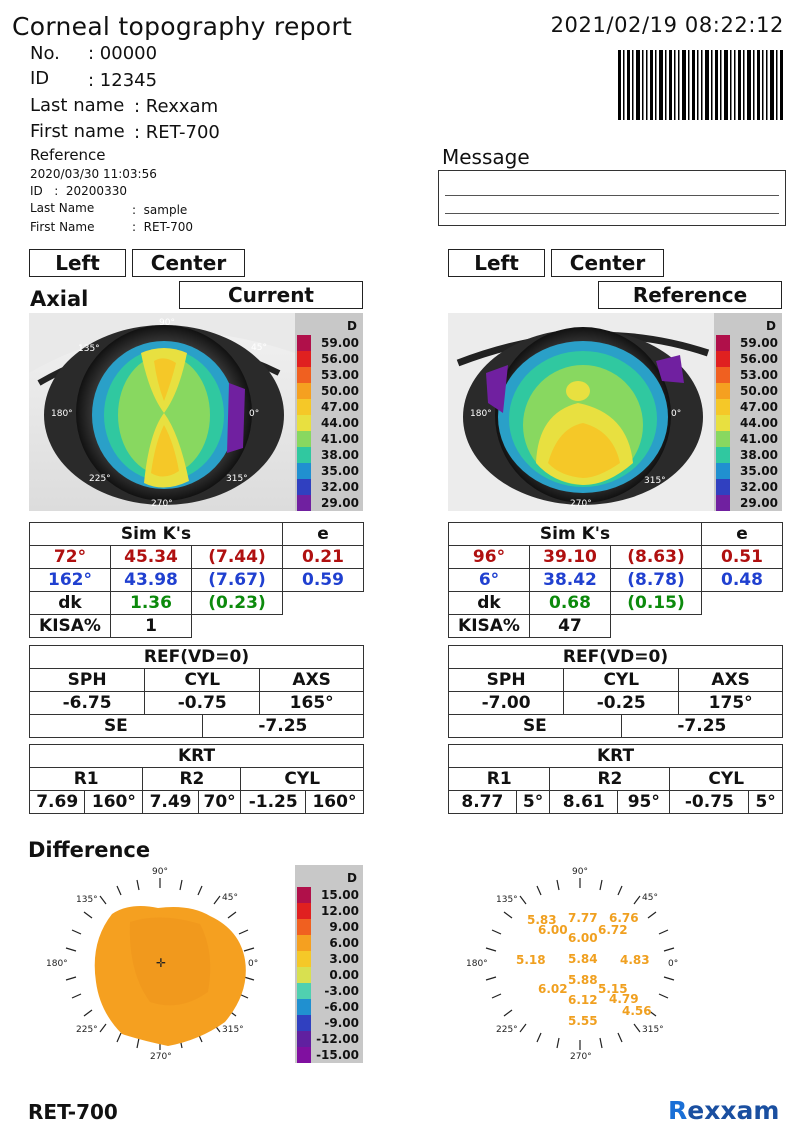 Image resolution: width=800 pixels, height=1131 pixels. Describe the element at coordinates (77, 263) in the screenshot. I see `current-eye-label: Left` at that location.